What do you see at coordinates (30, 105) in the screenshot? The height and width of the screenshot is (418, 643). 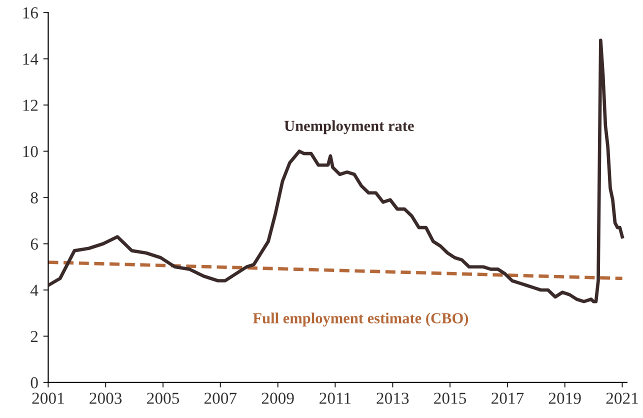 I see `y-tick-label: 12` at bounding box center [30, 105].